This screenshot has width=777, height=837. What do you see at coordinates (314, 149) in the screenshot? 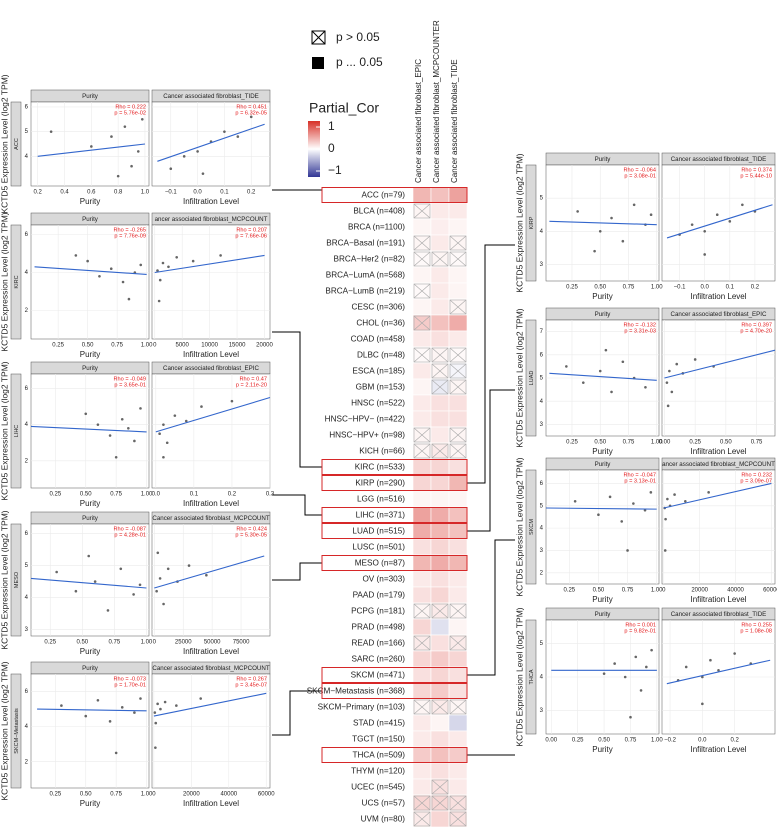
I see `colorbar` at bounding box center [314, 149].